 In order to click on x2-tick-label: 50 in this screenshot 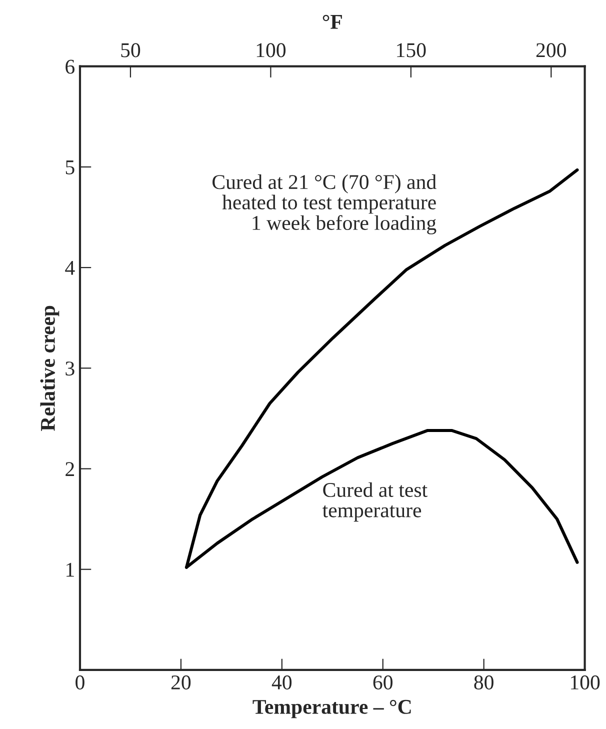, I will do `click(130, 50)`.